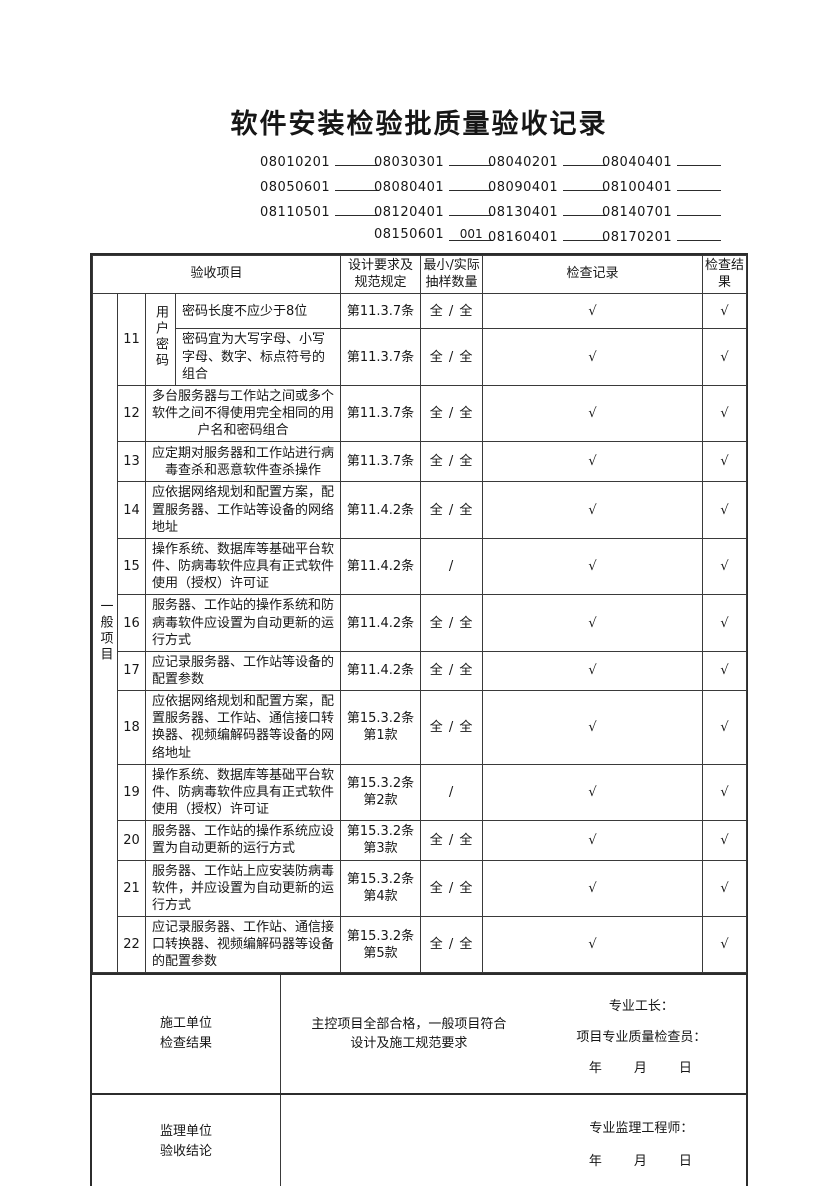 This screenshot has height=1186, width=838. I want to click on supervision-conclusion-space, so click(409, 1140).